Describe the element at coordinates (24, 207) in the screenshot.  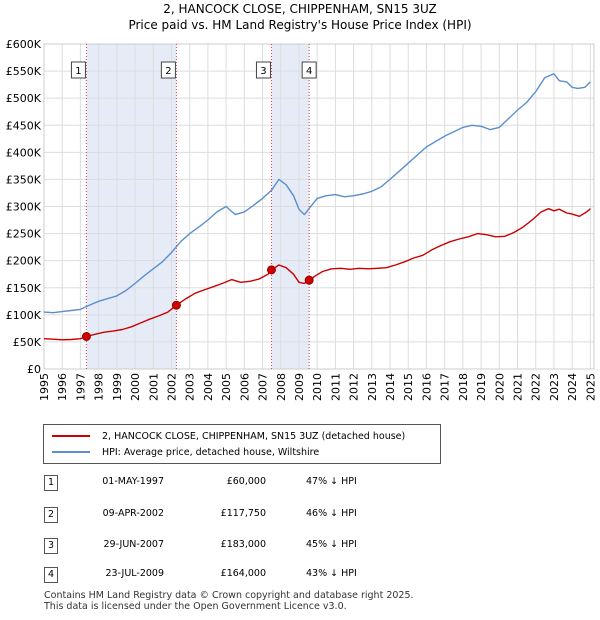
I see `y-tick-label: £300K` at that location.